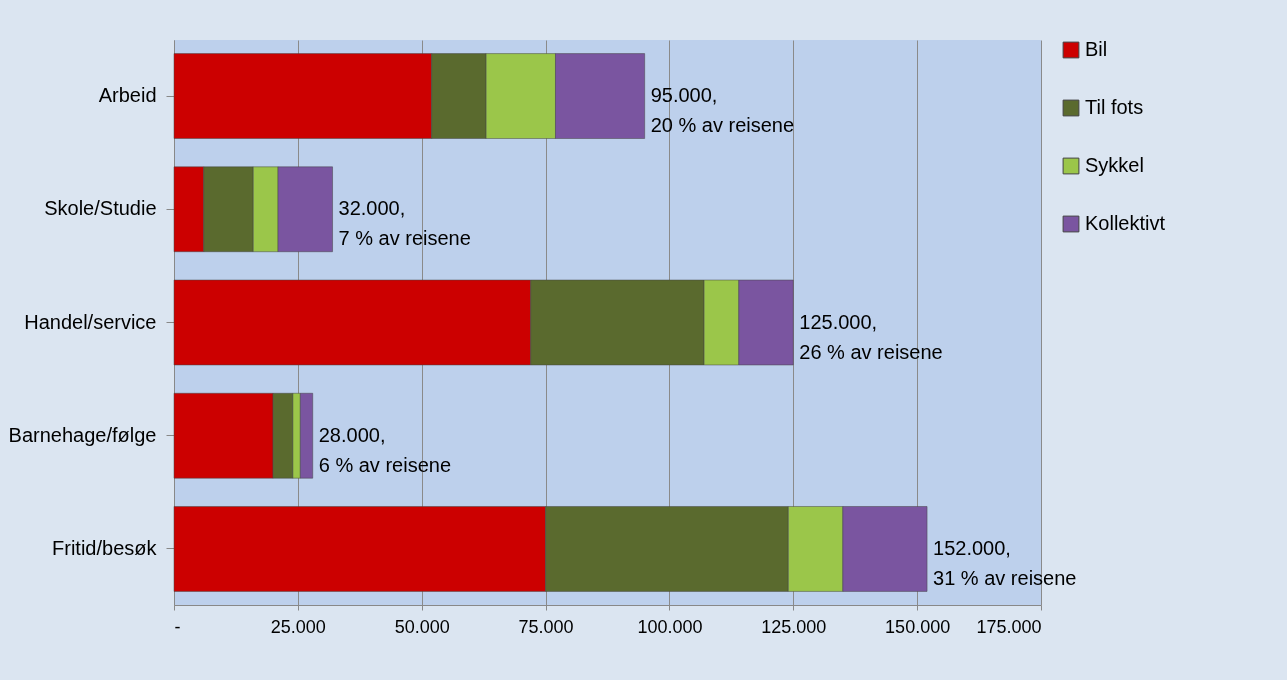 Image resolution: width=1287 pixels, height=680 pixels. What do you see at coordinates (1005, 562) in the screenshot?
I see `annotation: 152.000, 31 % av reisene` at bounding box center [1005, 562].